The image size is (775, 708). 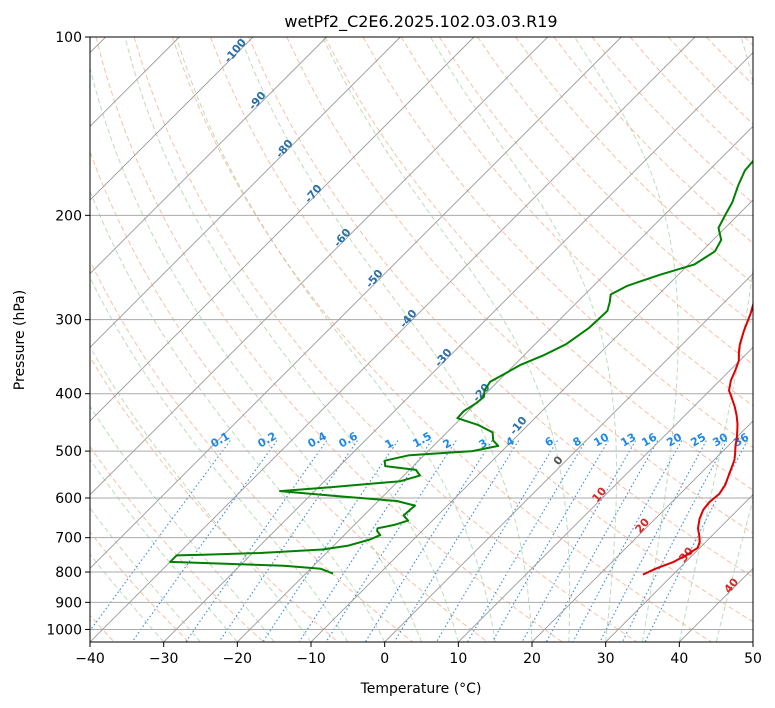 What do you see at coordinates (68, 603) in the screenshot?
I see `y-tick-label: 900` at bounding box center [68, 603].